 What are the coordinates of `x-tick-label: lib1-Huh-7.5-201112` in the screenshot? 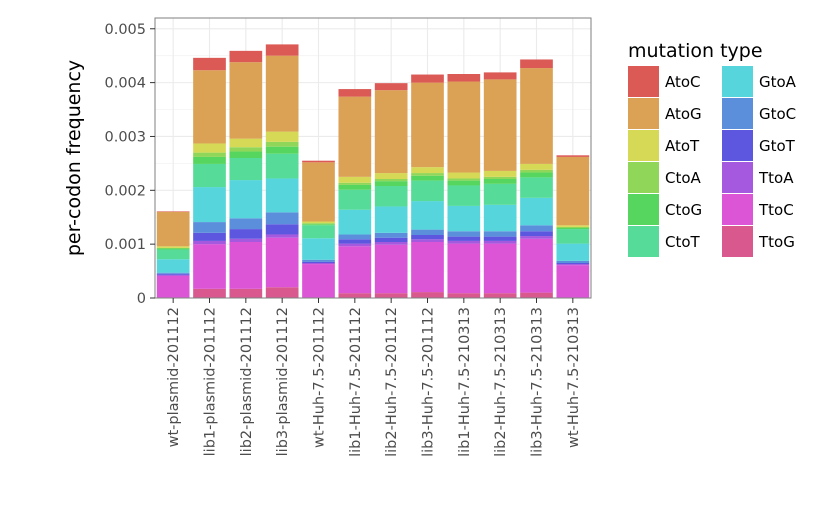 It's located at (356, 382).